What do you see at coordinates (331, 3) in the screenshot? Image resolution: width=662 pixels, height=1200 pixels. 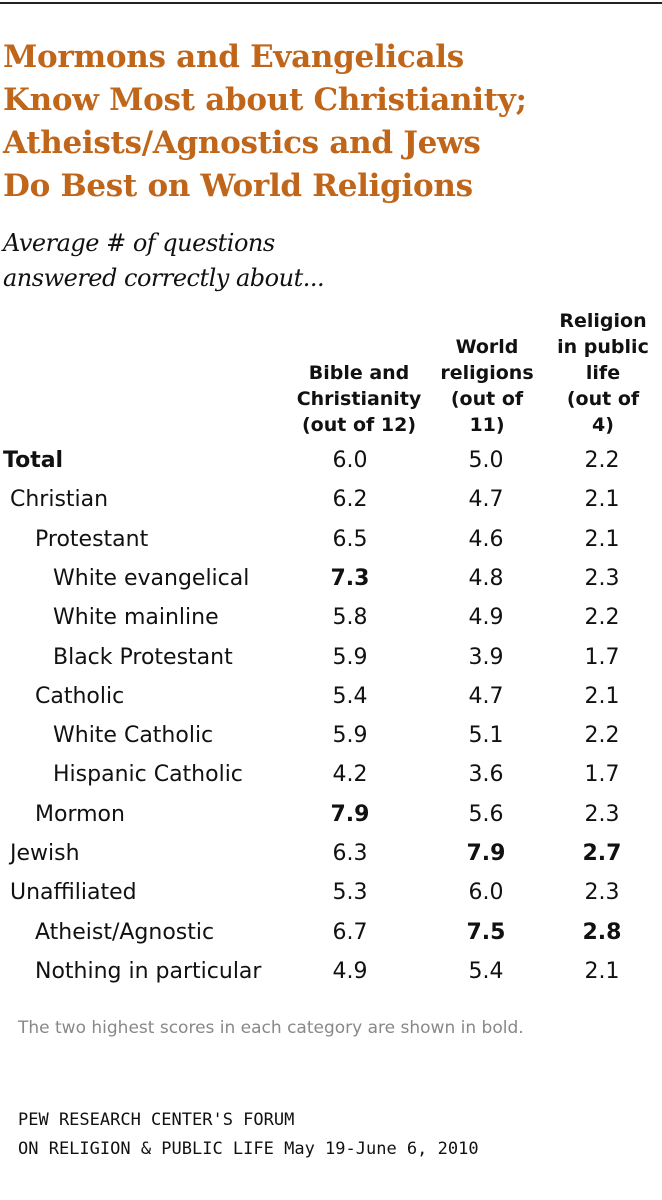 I see `top-rule` at bounding box center [331, 3].